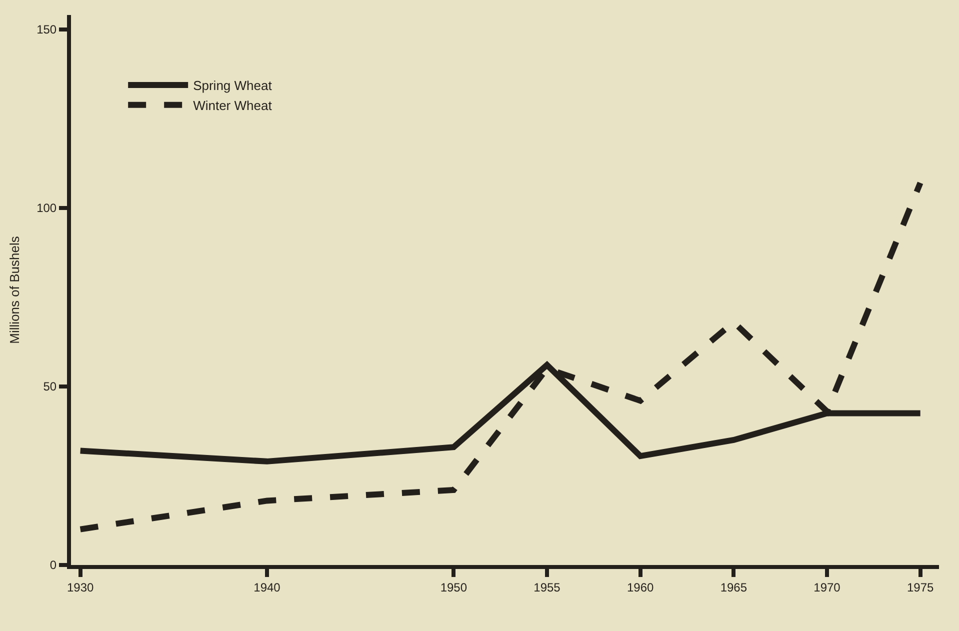 This screenshot has width=959, height=631. Describe the element at coordinates (46, 208) in the screenshot. I see `y-tick-label: 100` at that location.